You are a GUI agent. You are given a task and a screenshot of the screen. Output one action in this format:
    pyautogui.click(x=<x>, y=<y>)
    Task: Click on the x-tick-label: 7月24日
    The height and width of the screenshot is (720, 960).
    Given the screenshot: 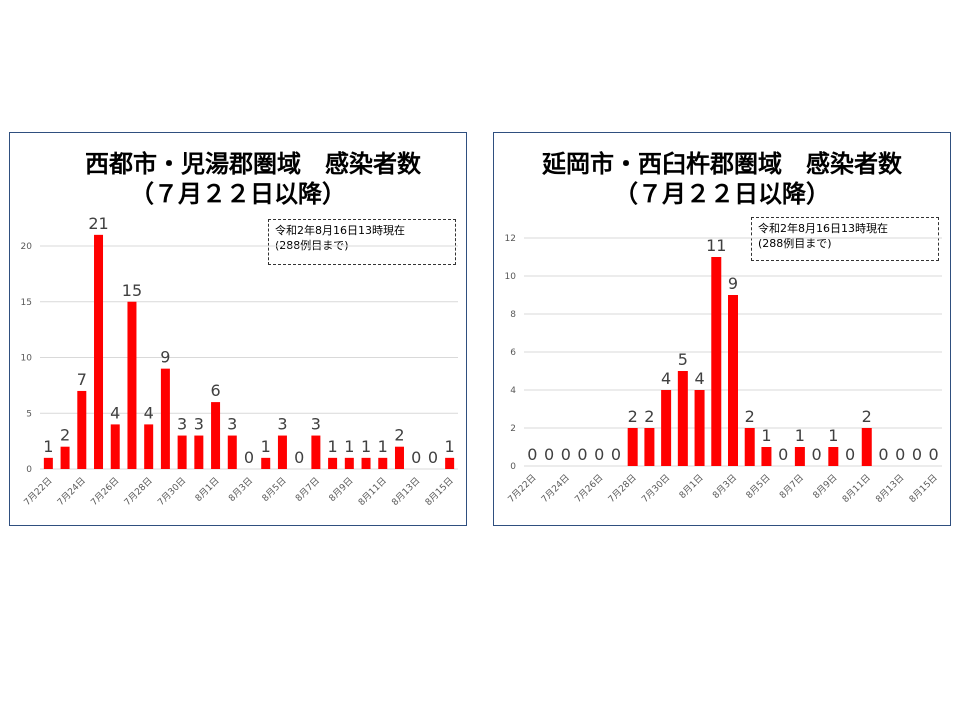 What is the action you would take?
    pyautogui.click(x=71, y=491)
    